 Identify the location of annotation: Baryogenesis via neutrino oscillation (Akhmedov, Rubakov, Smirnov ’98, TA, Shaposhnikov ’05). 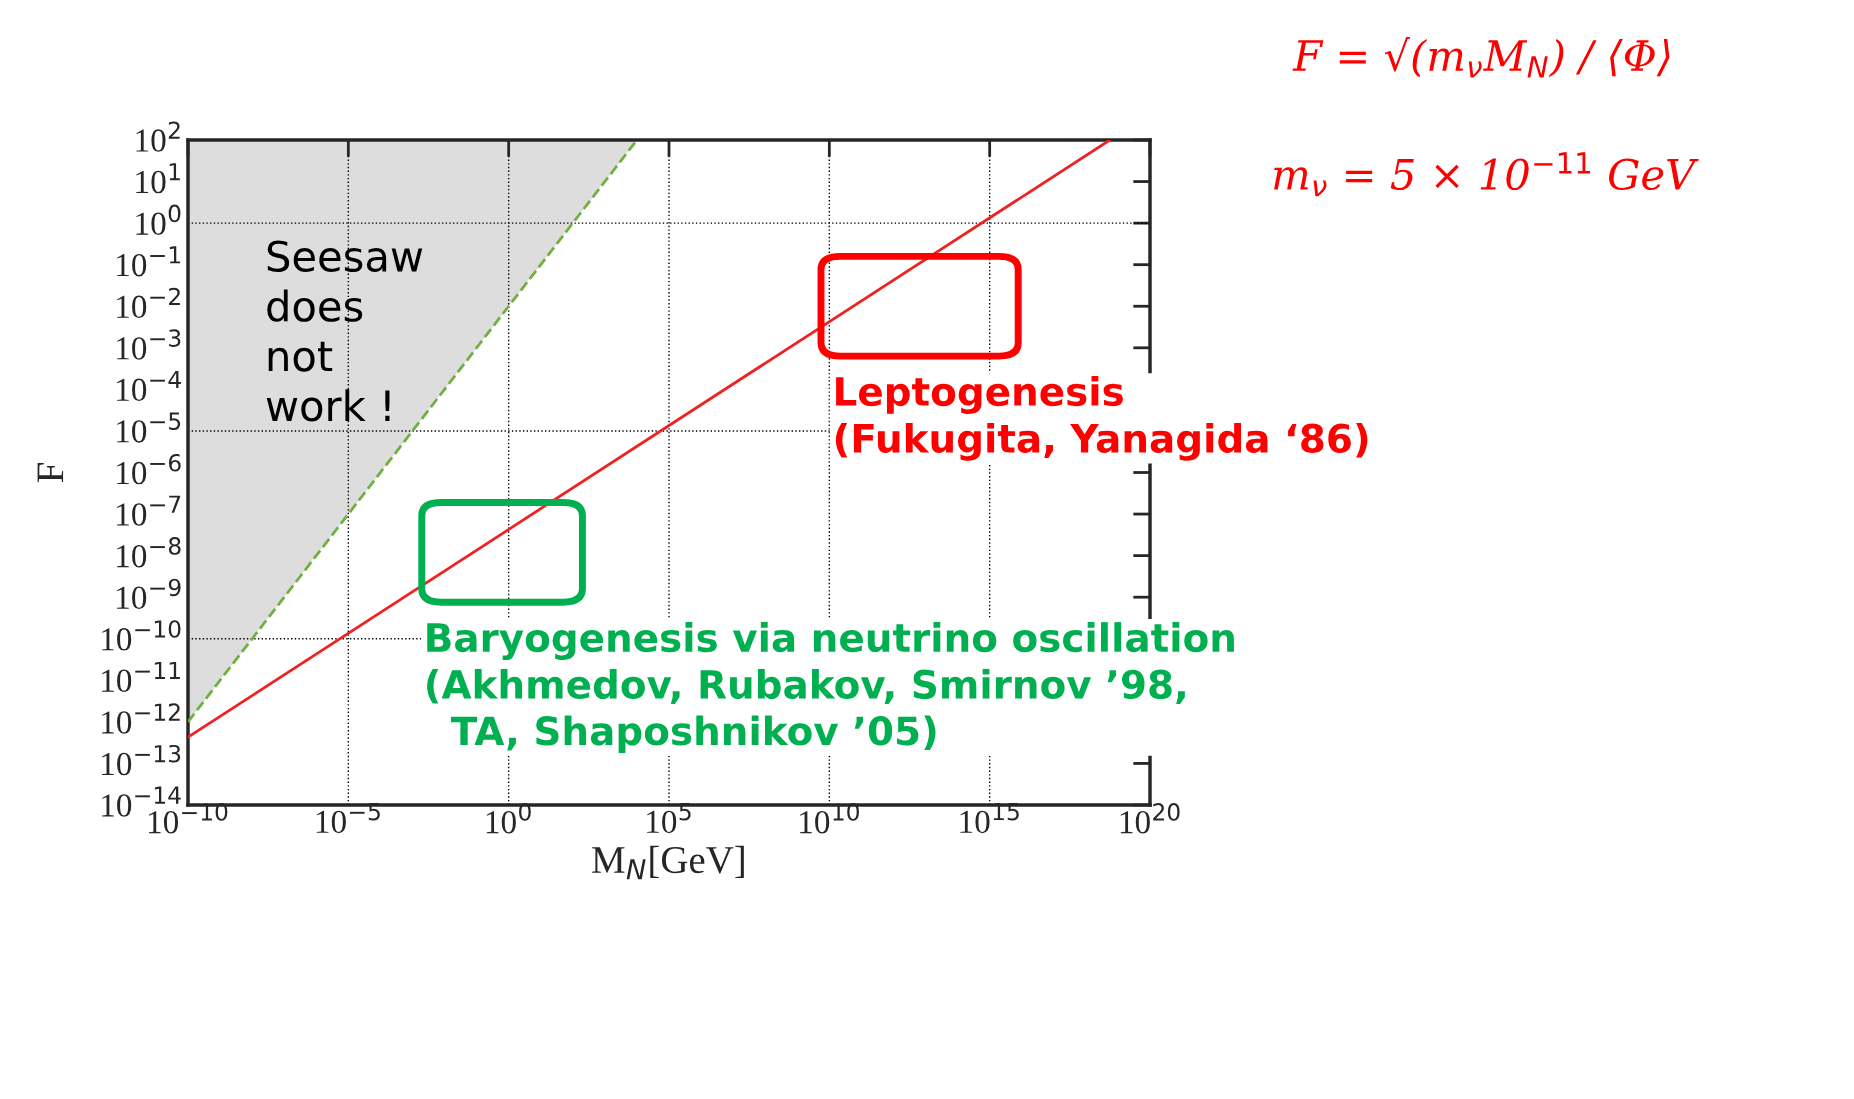
(830, 688).